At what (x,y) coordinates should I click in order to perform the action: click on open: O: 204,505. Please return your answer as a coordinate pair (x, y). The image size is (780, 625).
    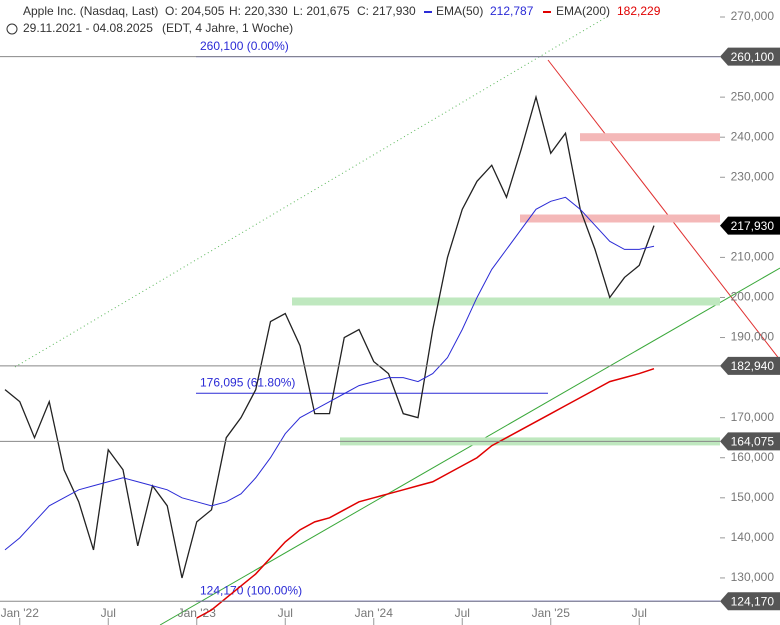
    Looking at the image, I should click on (195, 11).